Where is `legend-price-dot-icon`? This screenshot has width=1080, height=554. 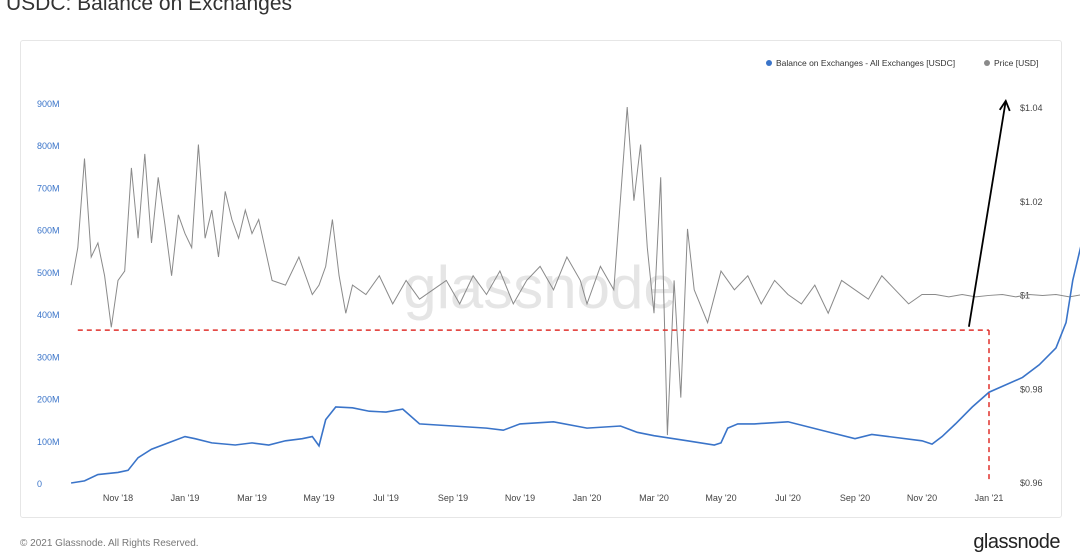
legend-price-dot-icon is located at coordinates (987, 63).